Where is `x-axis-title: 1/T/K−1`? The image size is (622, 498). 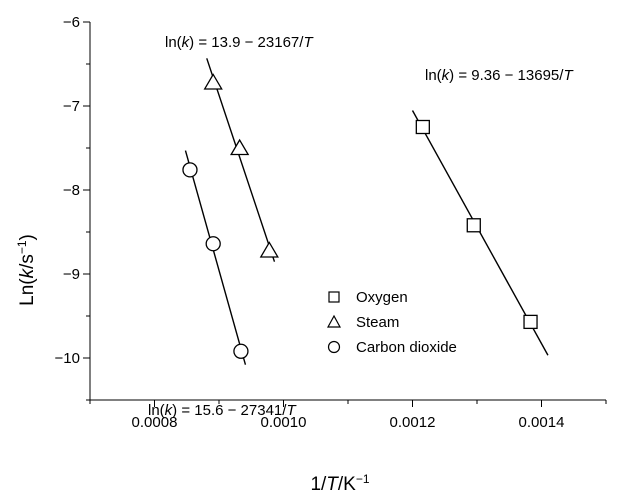
x-axis-title: 1/T/K−1 is located at coordinates (339, 483).